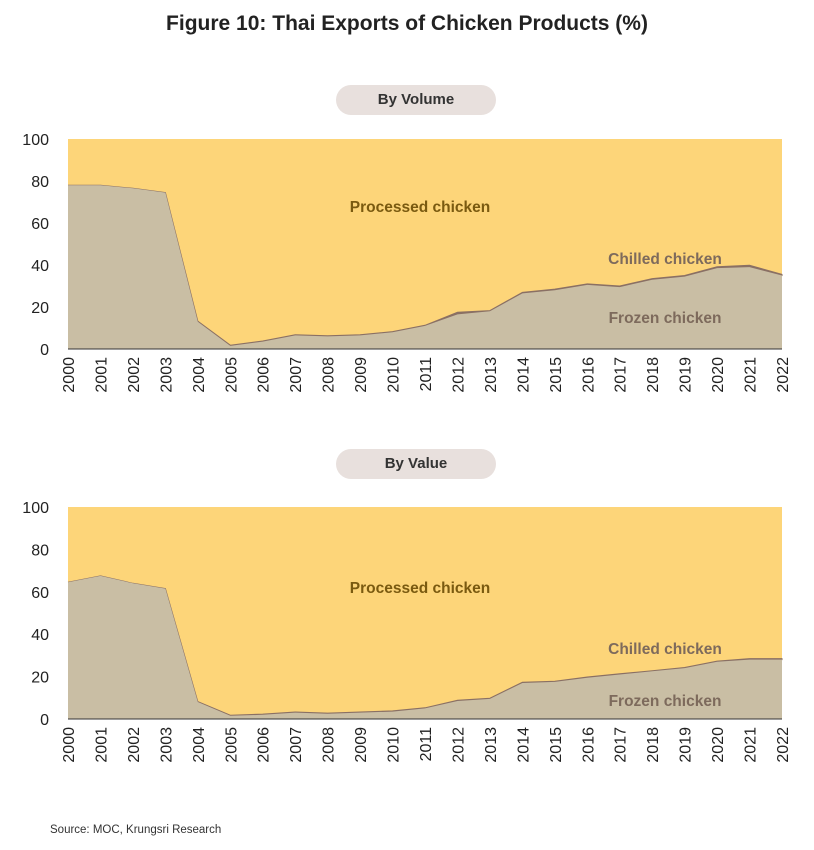  What do you see at coordinates (425, 647) in the screenshot?
I see `frozen-chicken-area` at bounding box center [425, 647].